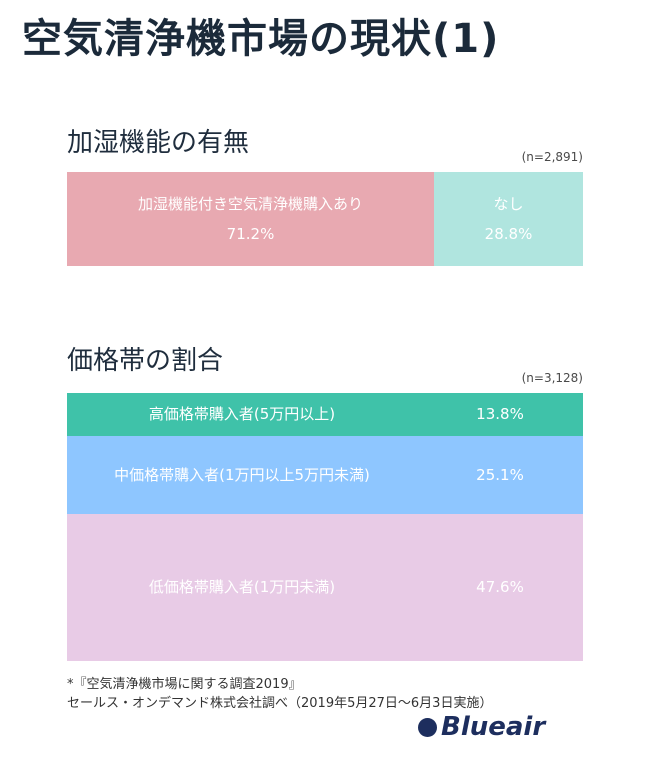 The width and height of the screenshot is (647, 760). What do you see at coordinates (280, 703) in the screenshot?
I see `source-survey-detail: セールス・オンデマンド株式会社調べ（2019年5月27日～6月3日実施）` at bounding box center [280, 703].